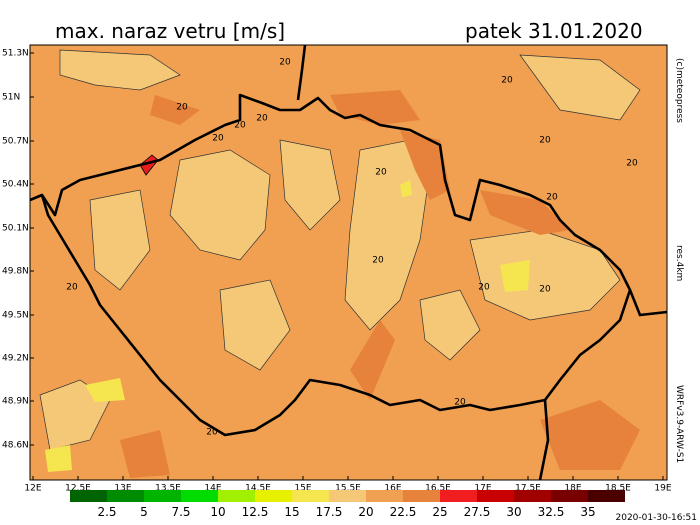 The image size is (700, 525). Describe the element at coordinates (212, 489) in the screenshot. I see `lon-label: 14E` at that location.